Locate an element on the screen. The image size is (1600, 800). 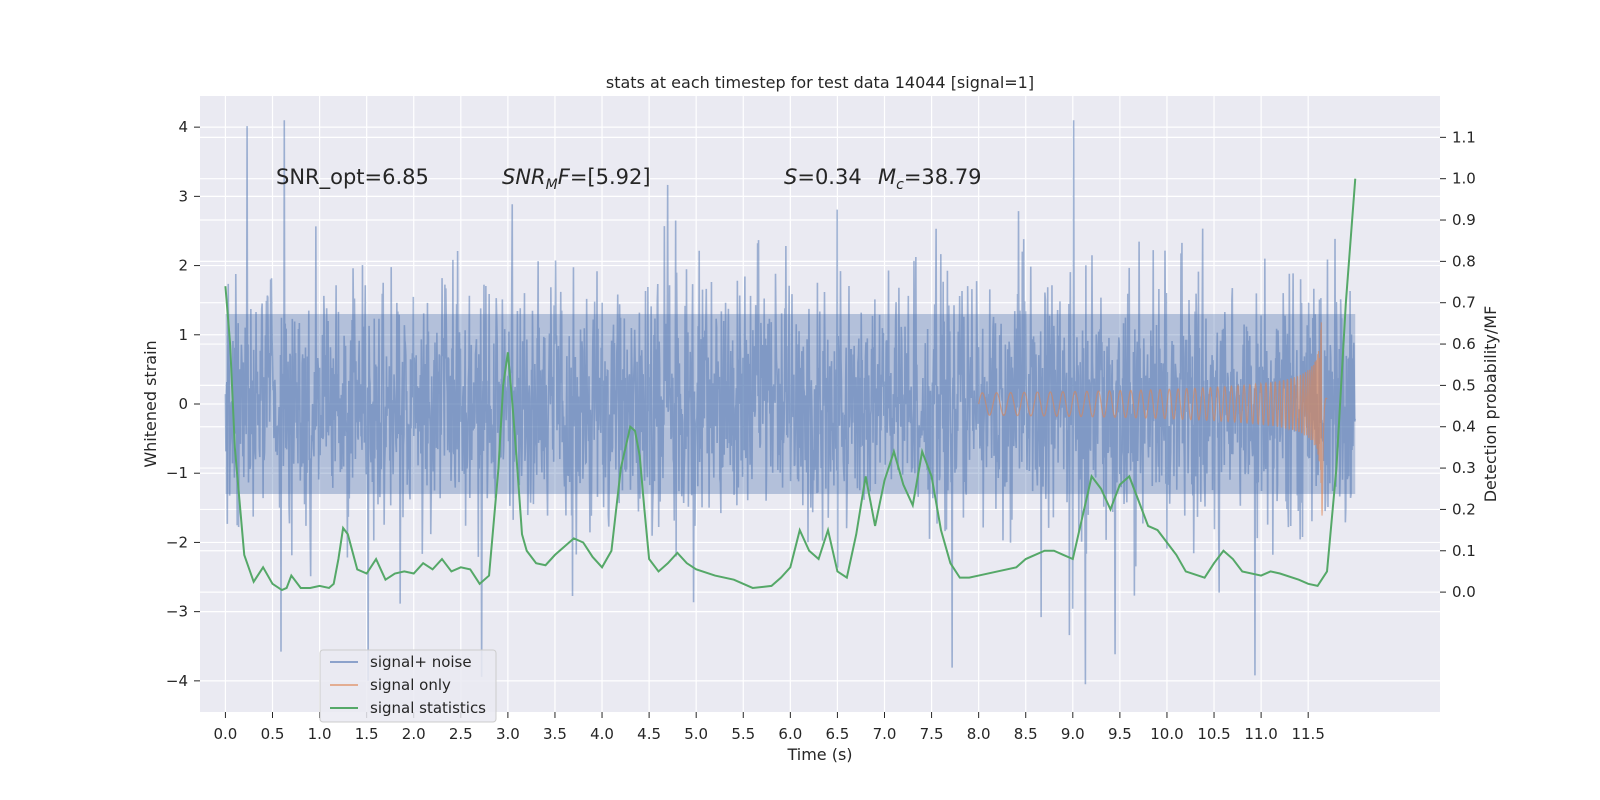
legend-label-signal-only: signal only is located at coordinates (410, 685).